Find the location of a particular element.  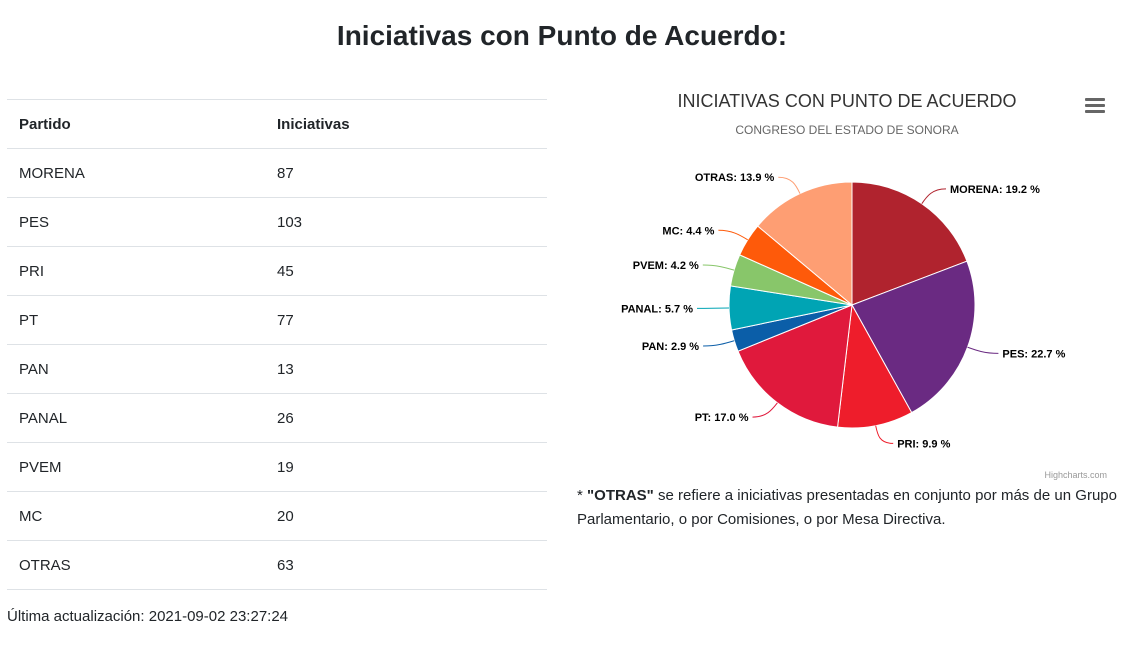

data-label-pt: PT: 17.0 % is located at coordinates (722, 418).